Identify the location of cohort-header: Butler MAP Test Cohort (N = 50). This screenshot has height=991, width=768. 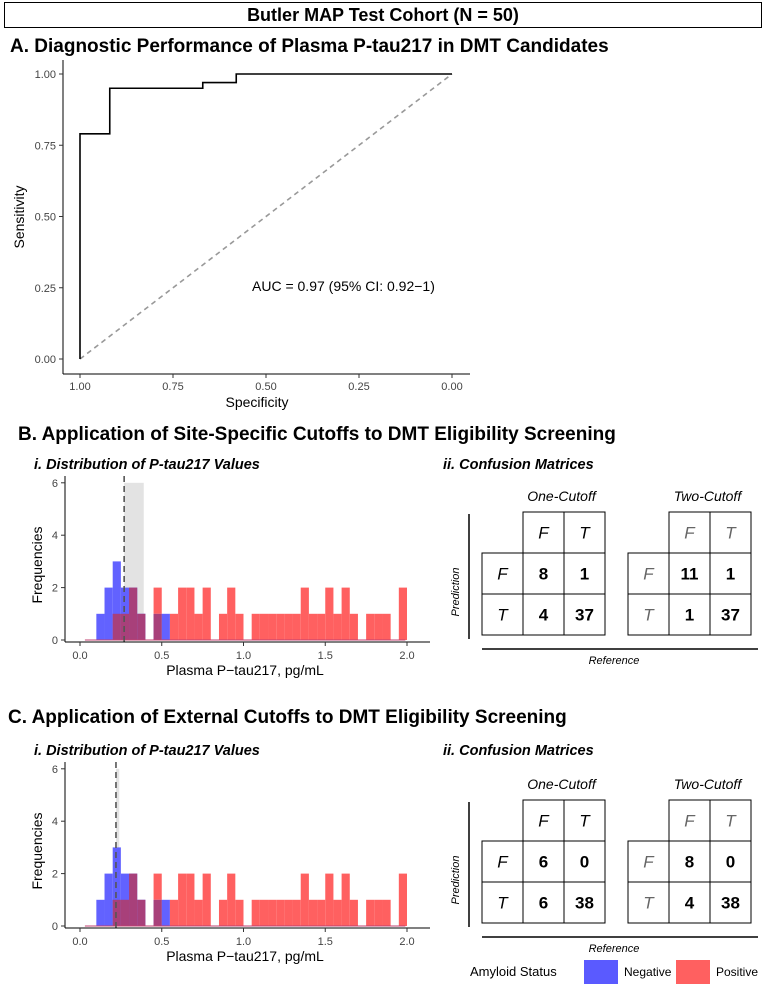
(383, 15).